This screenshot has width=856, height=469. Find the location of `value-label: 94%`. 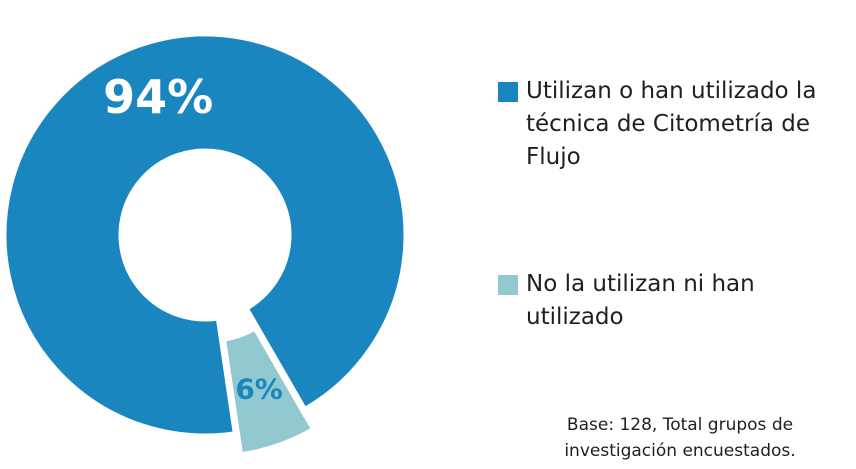

value-label: 94% is located at coordinates (158, 97).